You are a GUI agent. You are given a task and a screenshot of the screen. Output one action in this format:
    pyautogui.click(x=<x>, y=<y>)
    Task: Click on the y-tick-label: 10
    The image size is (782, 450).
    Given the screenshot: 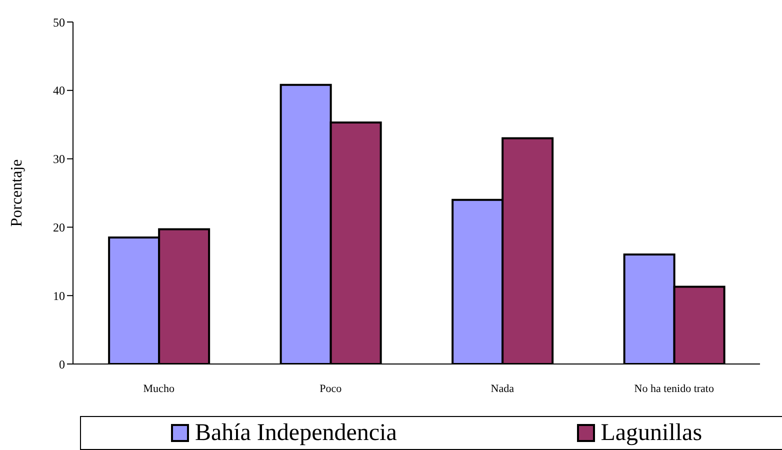 What is the action you would take?
    pyautogui.click(x=59, y=295)
    